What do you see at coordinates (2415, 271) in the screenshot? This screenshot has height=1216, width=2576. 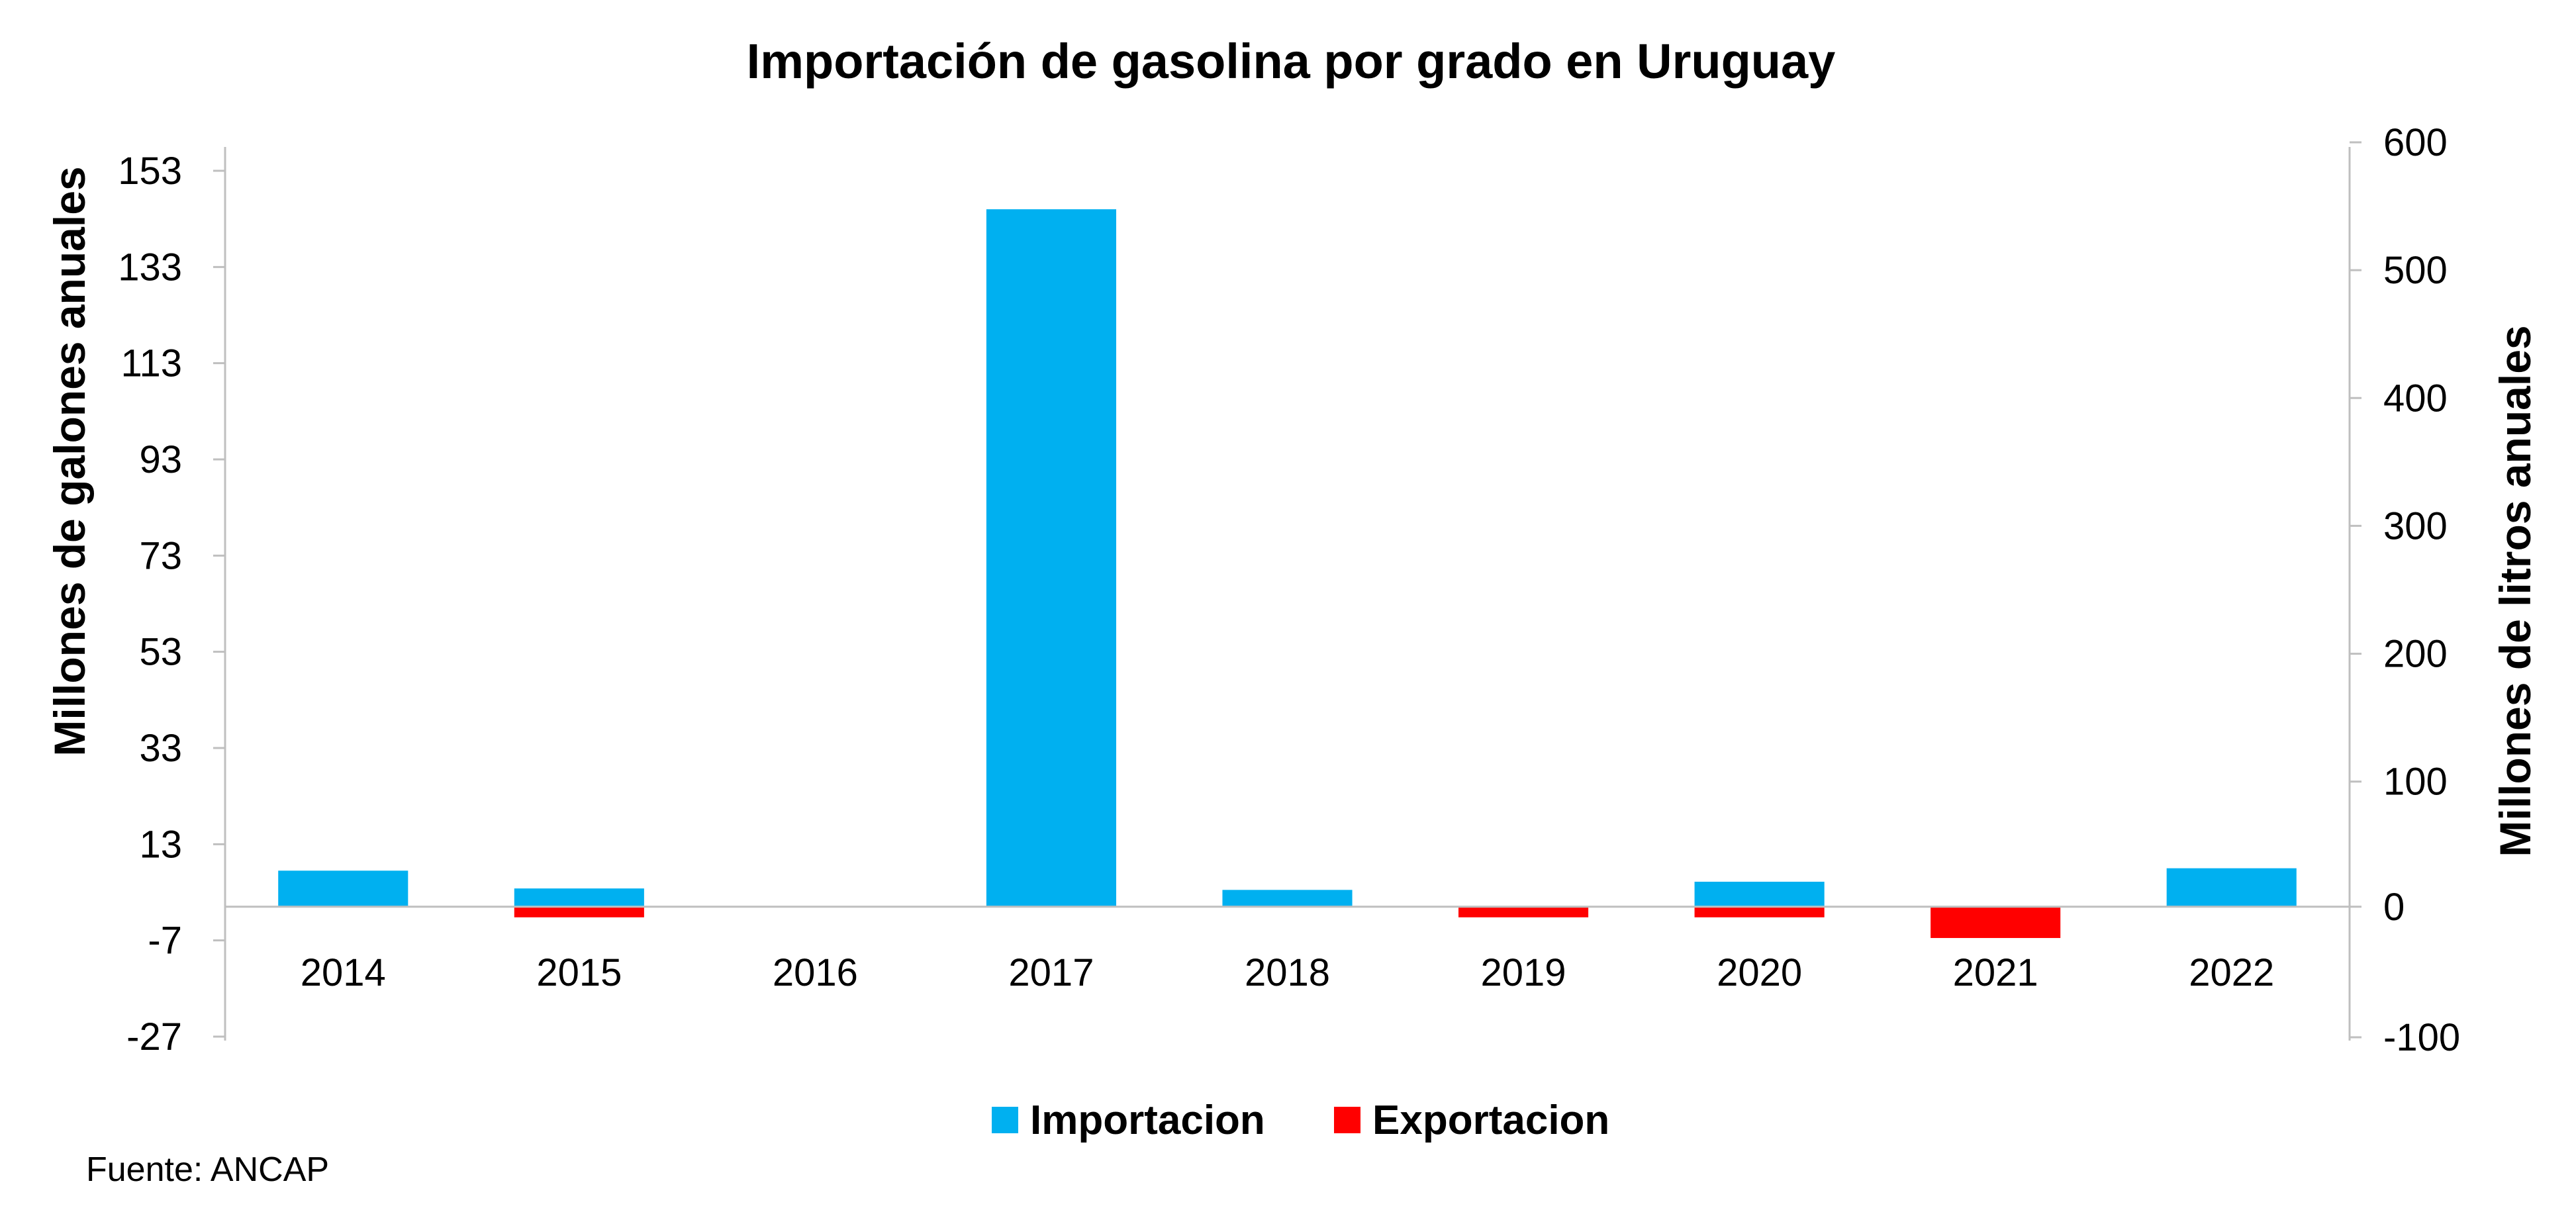 I see `right-tick-label: 500` at bounding box center [2415, 271].